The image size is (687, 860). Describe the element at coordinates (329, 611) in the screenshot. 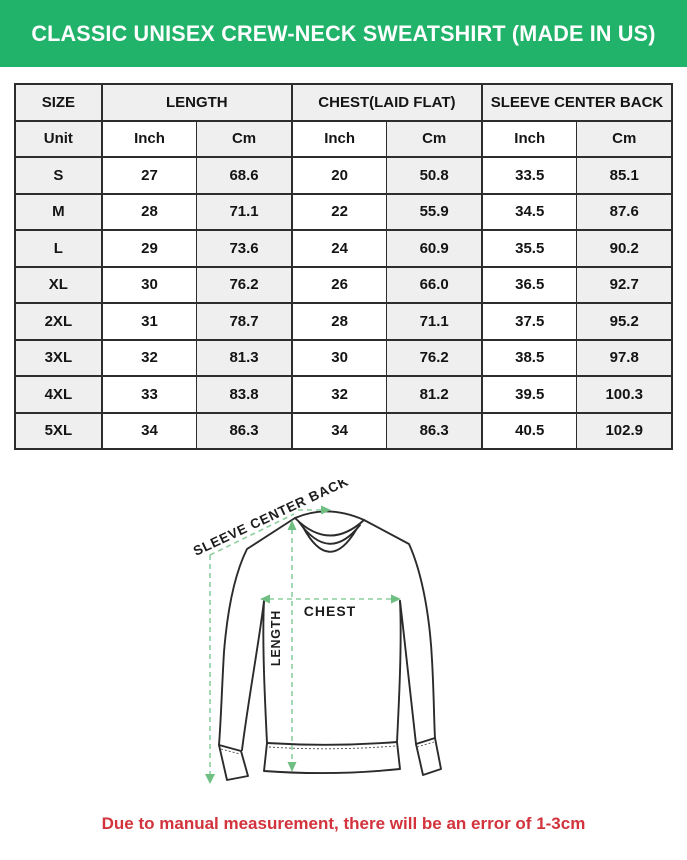

I see `chest-label: CHEST` at that location.